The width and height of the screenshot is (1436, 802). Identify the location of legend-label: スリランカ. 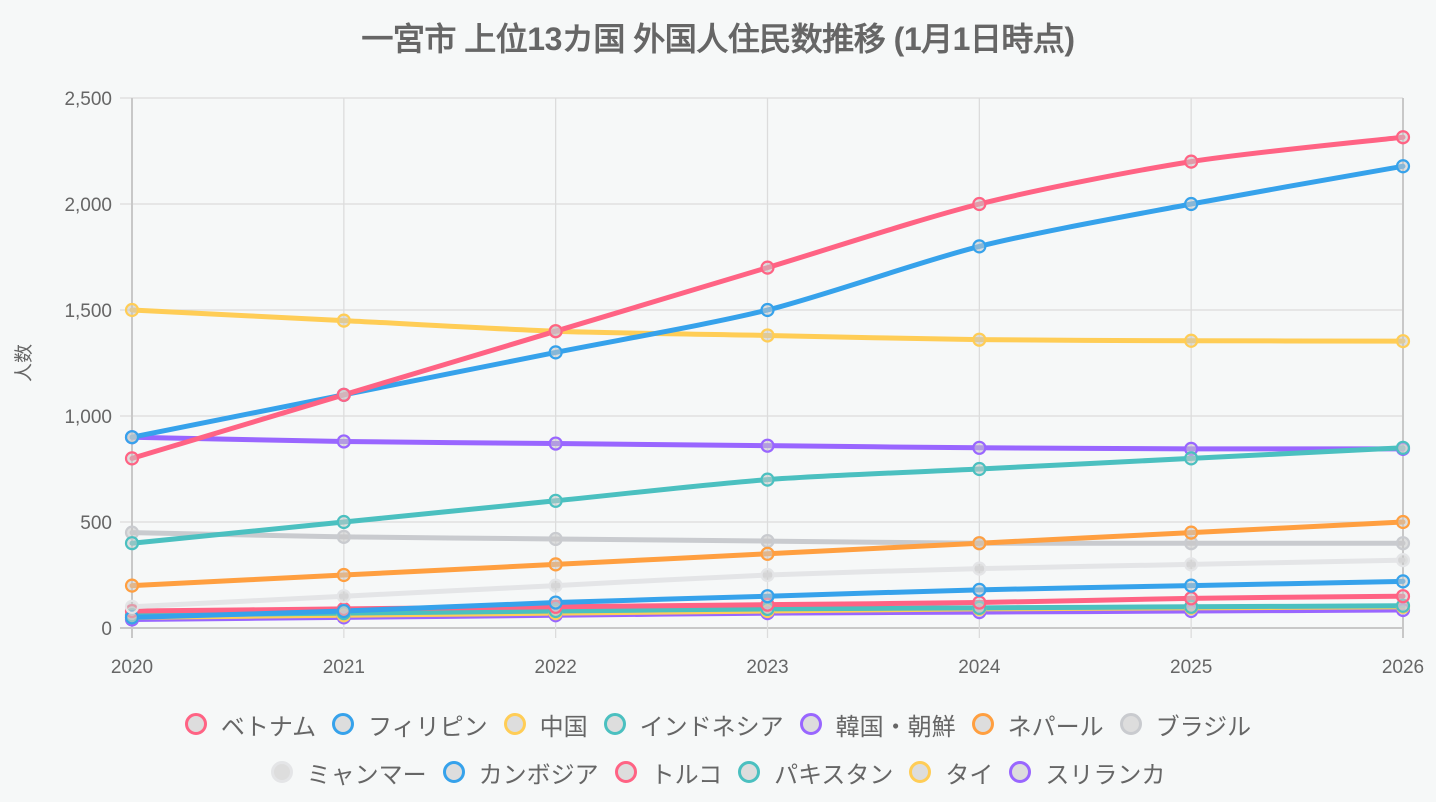
(1105, 774).